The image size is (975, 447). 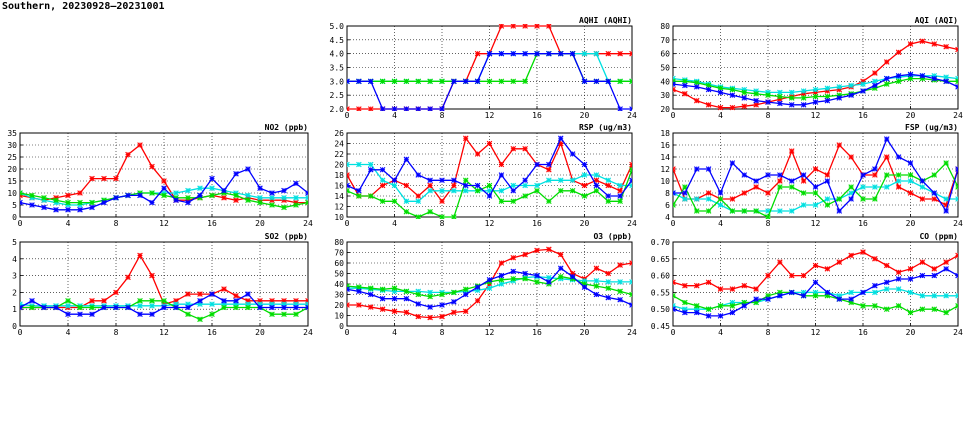 What do you see at coordinates (337, 26) in the screenshot?
I see `y-tick-label: 5.0` at bounding box center [337, 26].